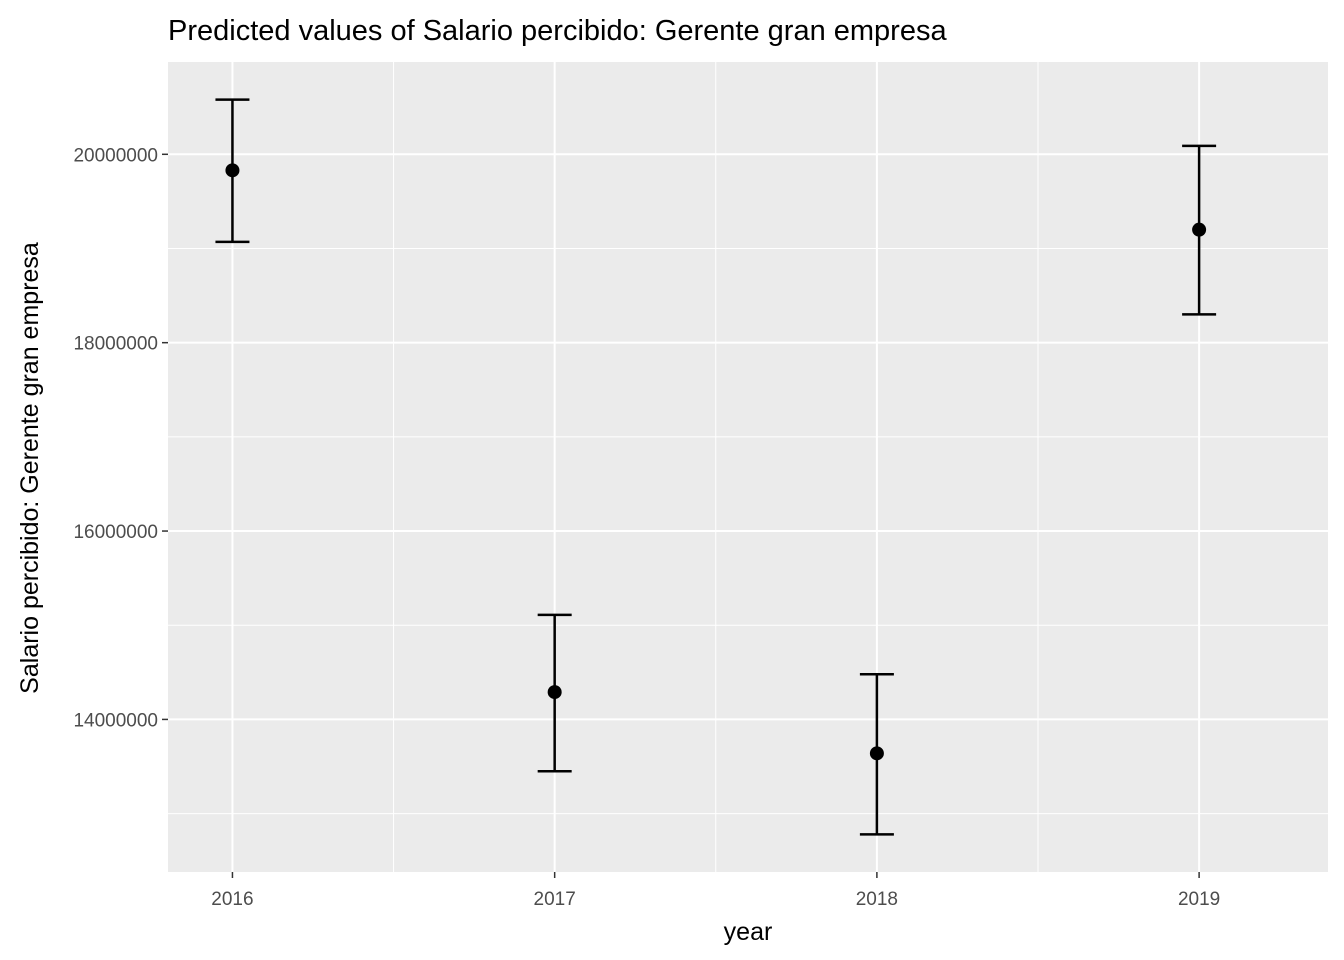 The height and width of the screenshot is (960, 1344). What do you see at coordinates (748, 932) in the screenshot?
I see `x-axis-title: year` at bounding box center [748, 932].